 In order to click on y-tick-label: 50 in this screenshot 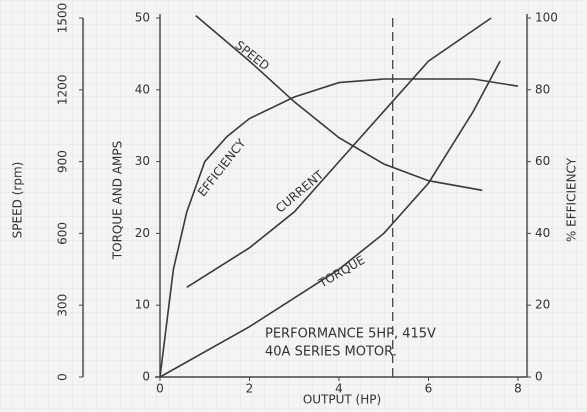, I will do `click(142, 18)`.